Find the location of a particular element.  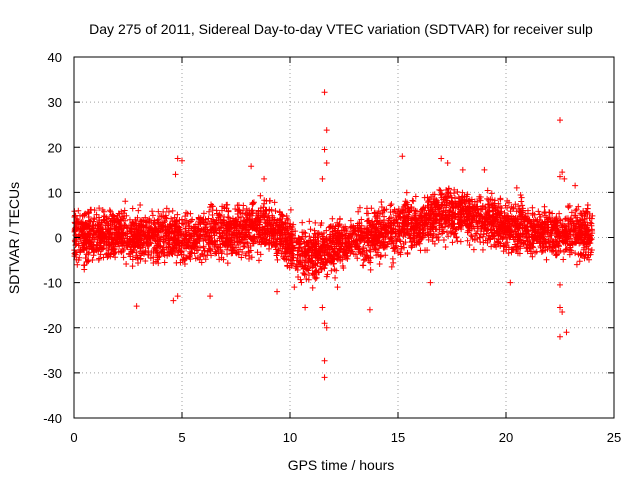

x-tick-label: 25 is located at coordinates (614, 437).